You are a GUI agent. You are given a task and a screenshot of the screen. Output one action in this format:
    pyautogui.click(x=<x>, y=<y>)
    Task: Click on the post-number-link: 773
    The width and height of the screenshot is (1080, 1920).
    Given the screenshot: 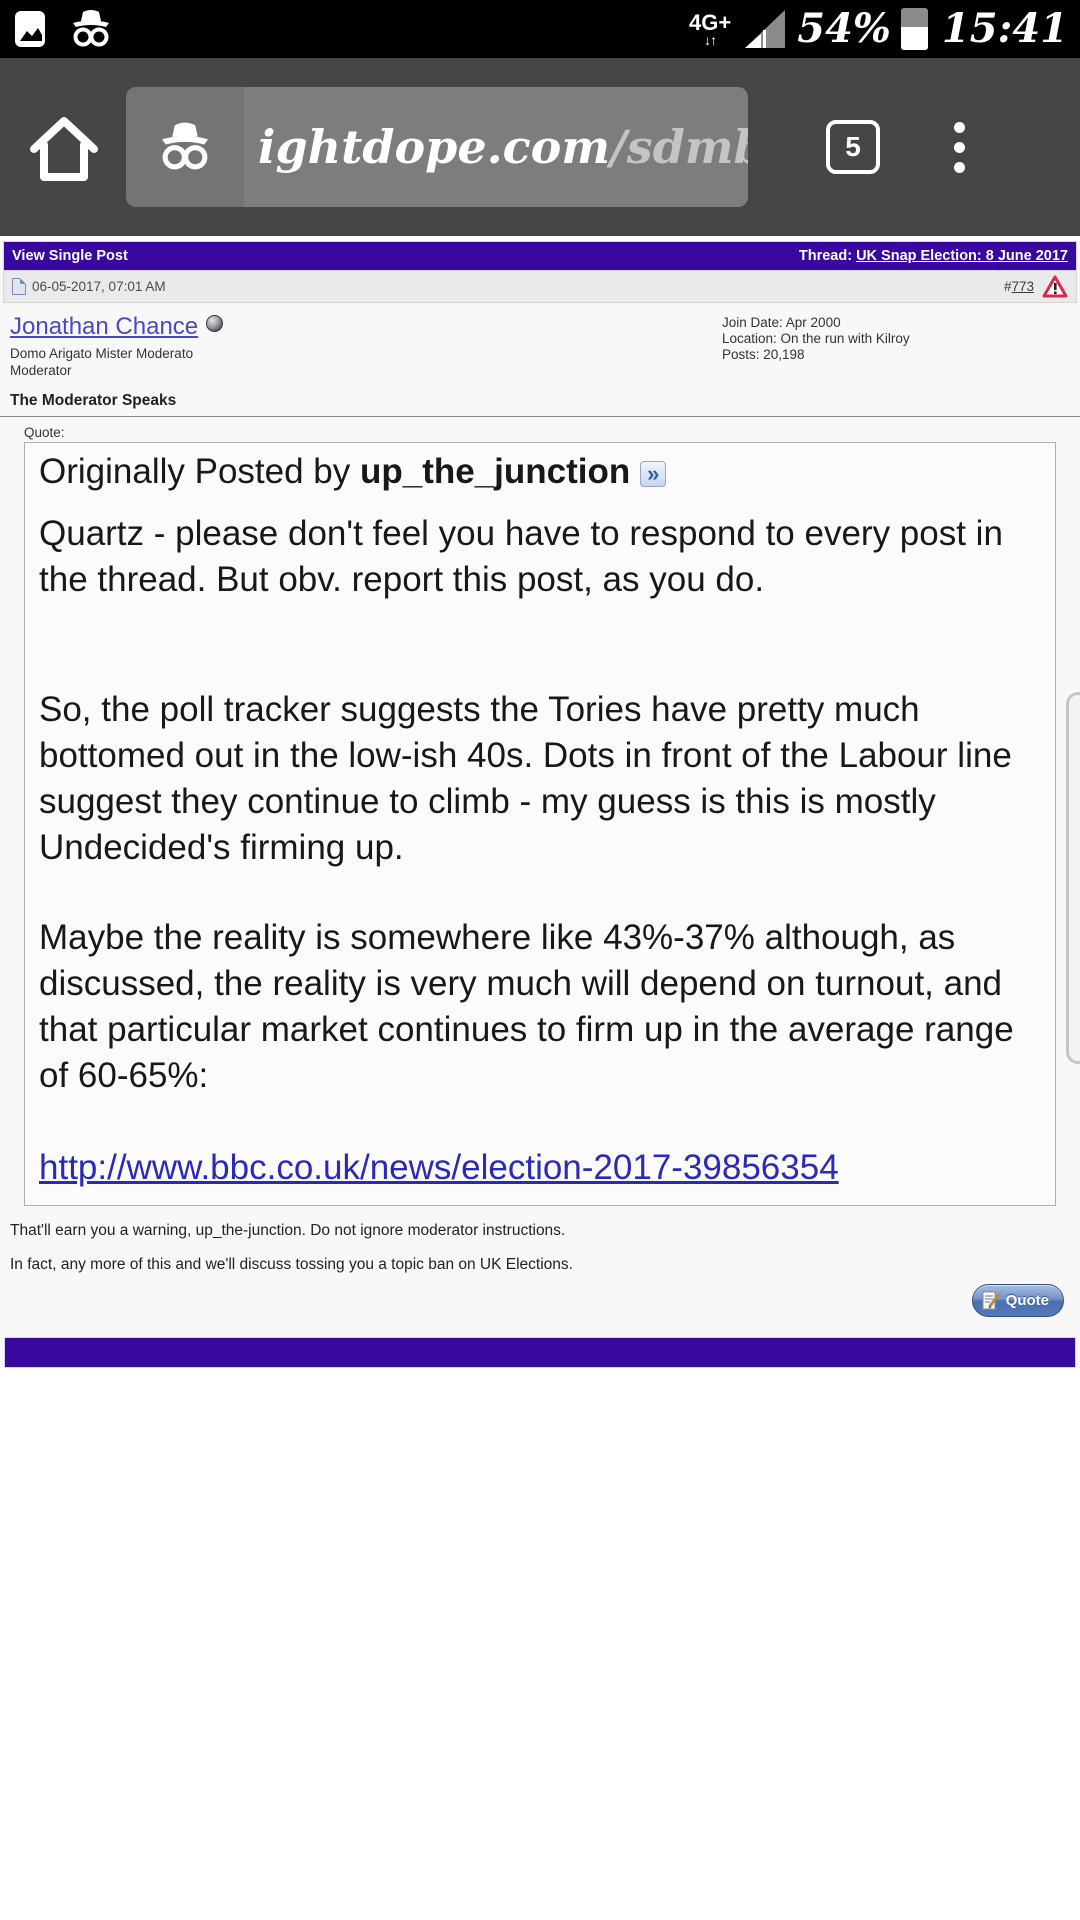 What is the action you would take?
    pyautogui.click(x=1022, y=286)
    